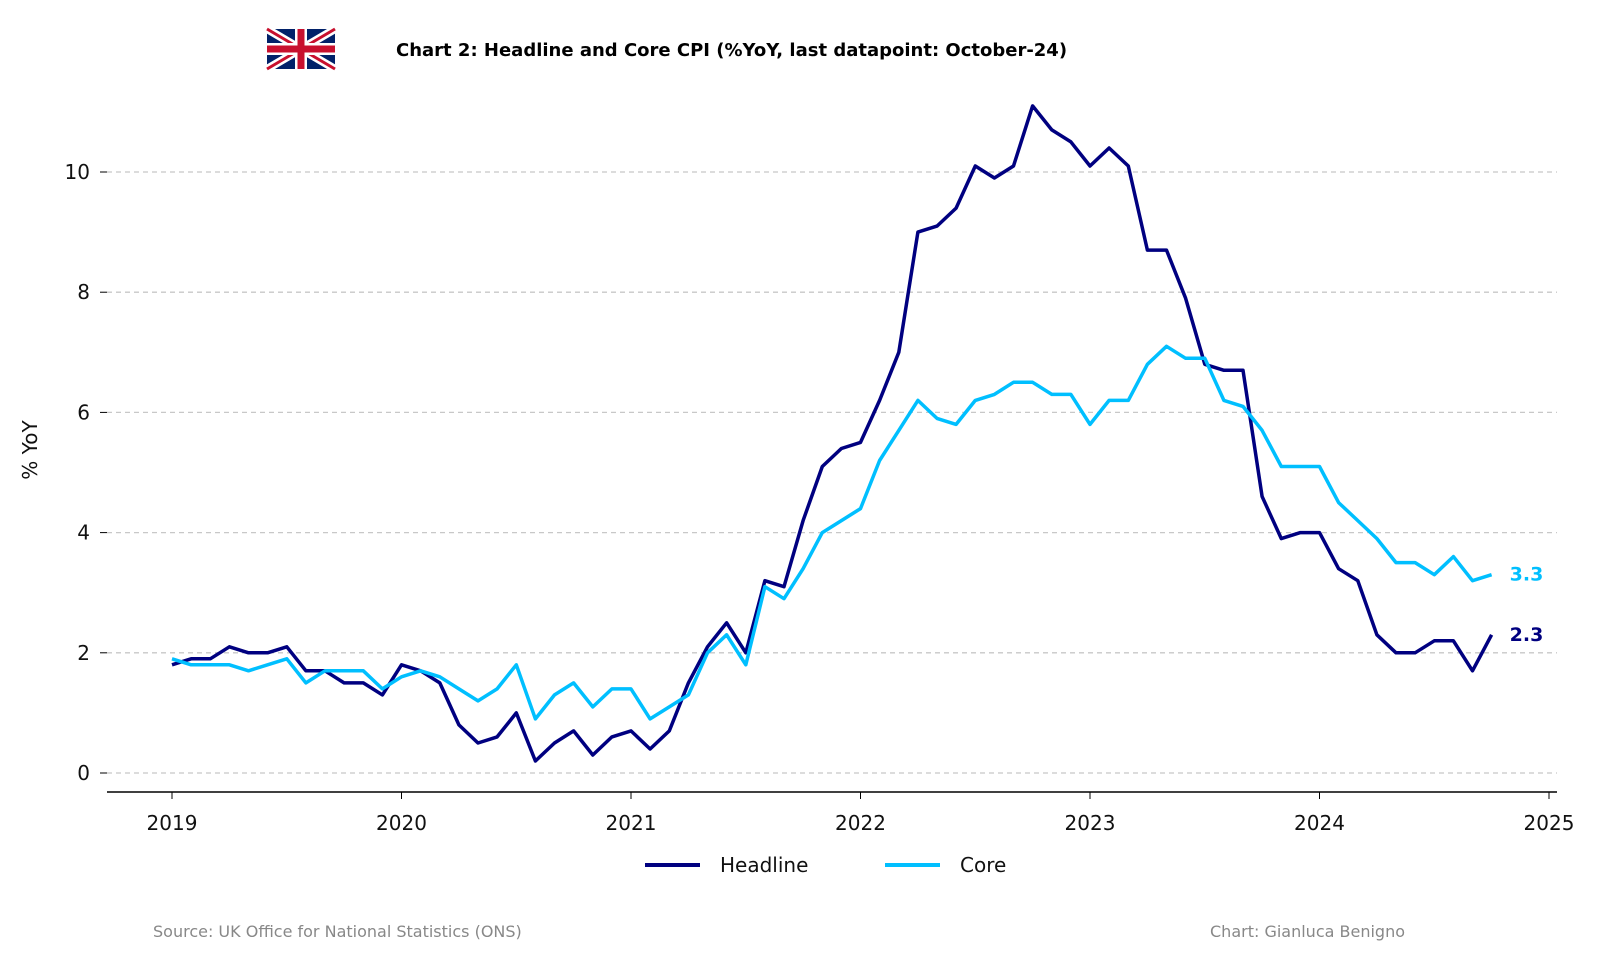  Describe the element at coordinates (77, 172) in the screenshot. I see `y-tick-label: 10` at that location.